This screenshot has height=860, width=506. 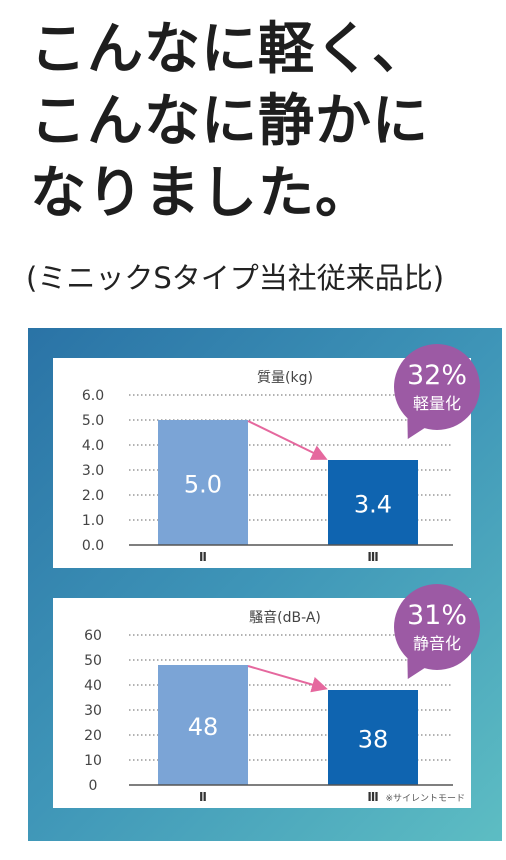 I want to click on chart-title: 質量(kg), so click(x=285, y=378).